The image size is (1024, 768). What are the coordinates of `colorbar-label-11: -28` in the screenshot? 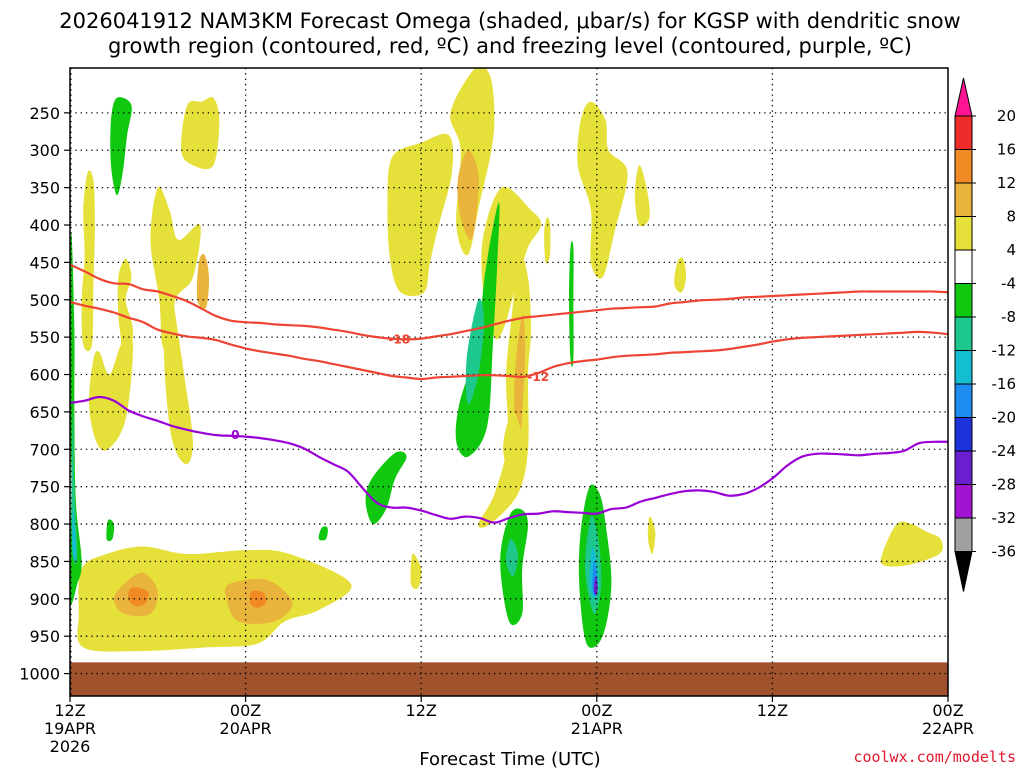 It's located at (1004, 485).